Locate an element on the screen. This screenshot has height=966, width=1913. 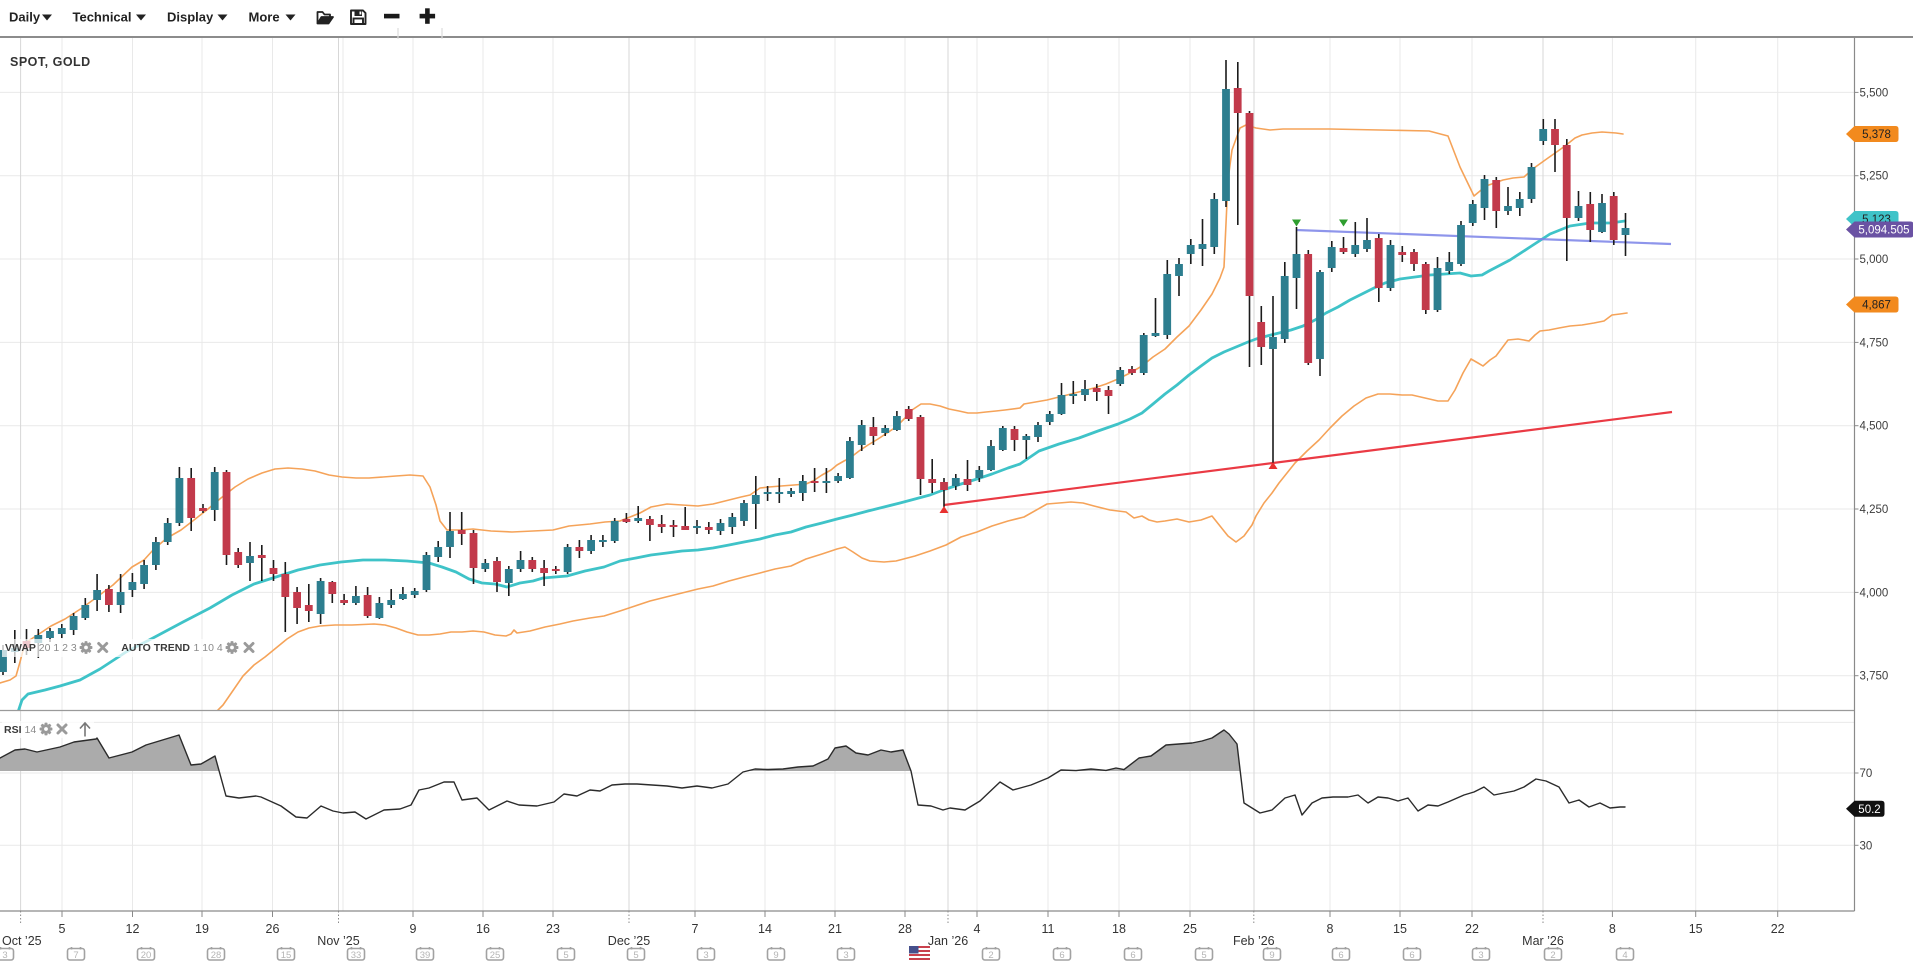
svg-text: 12 is located at coordinates (133, 929).